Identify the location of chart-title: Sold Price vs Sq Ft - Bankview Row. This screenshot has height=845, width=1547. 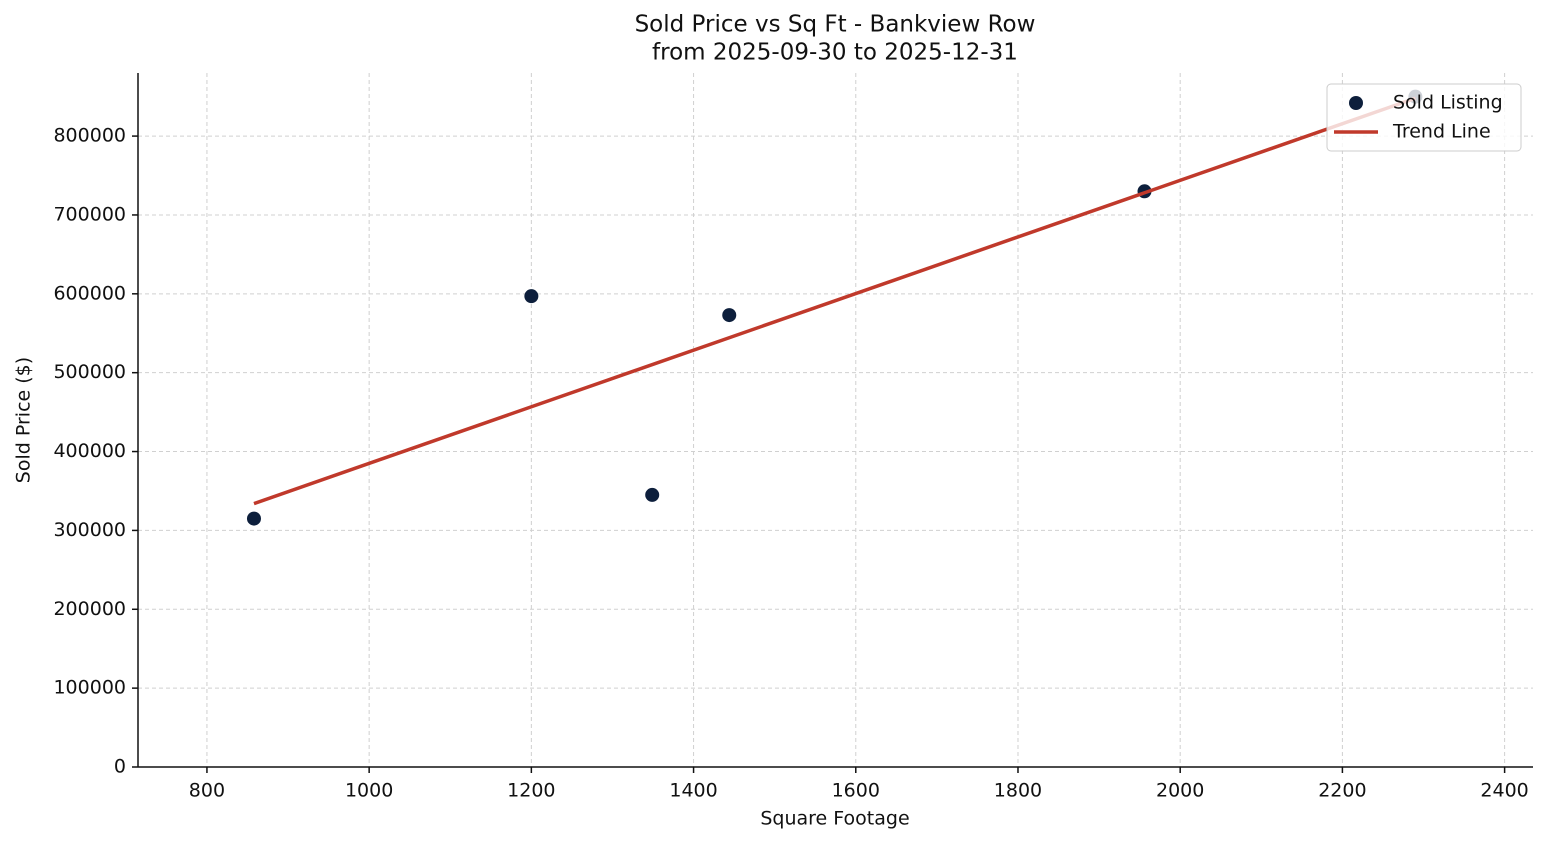
(835, 25).